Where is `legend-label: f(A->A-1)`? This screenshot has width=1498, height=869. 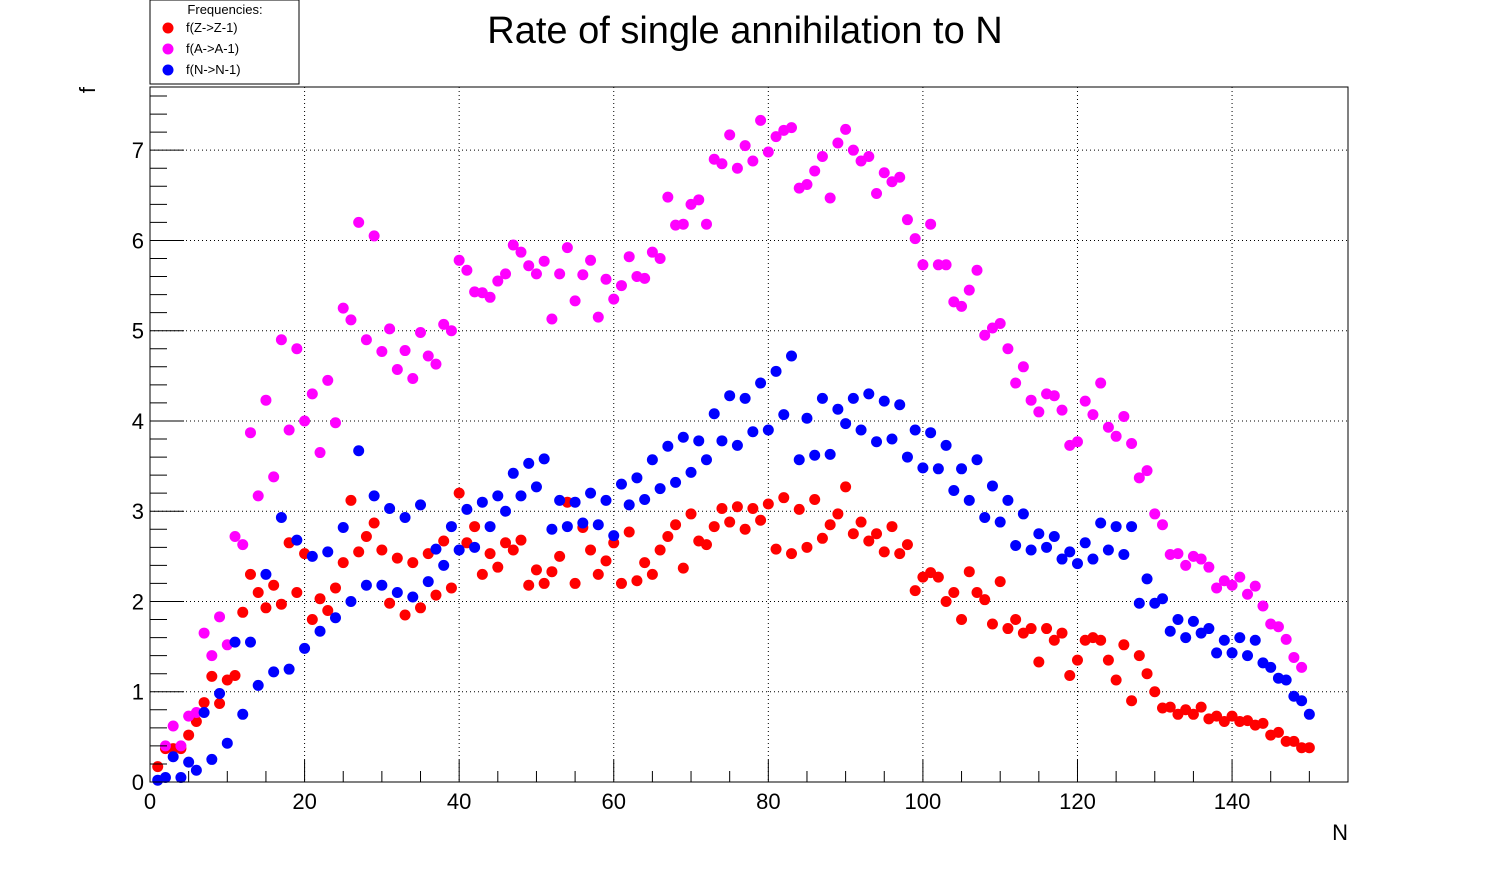
legend-label: f(A->A-1) is located at coordinates (212, 48).